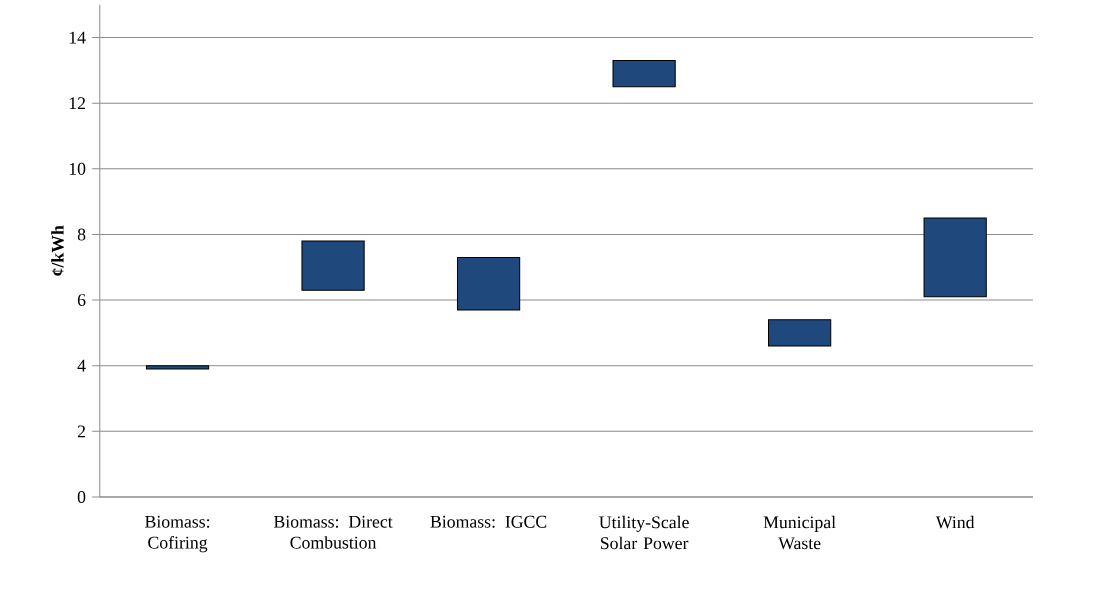  I want to click on y-tick-label: 4, so click(81, 365).